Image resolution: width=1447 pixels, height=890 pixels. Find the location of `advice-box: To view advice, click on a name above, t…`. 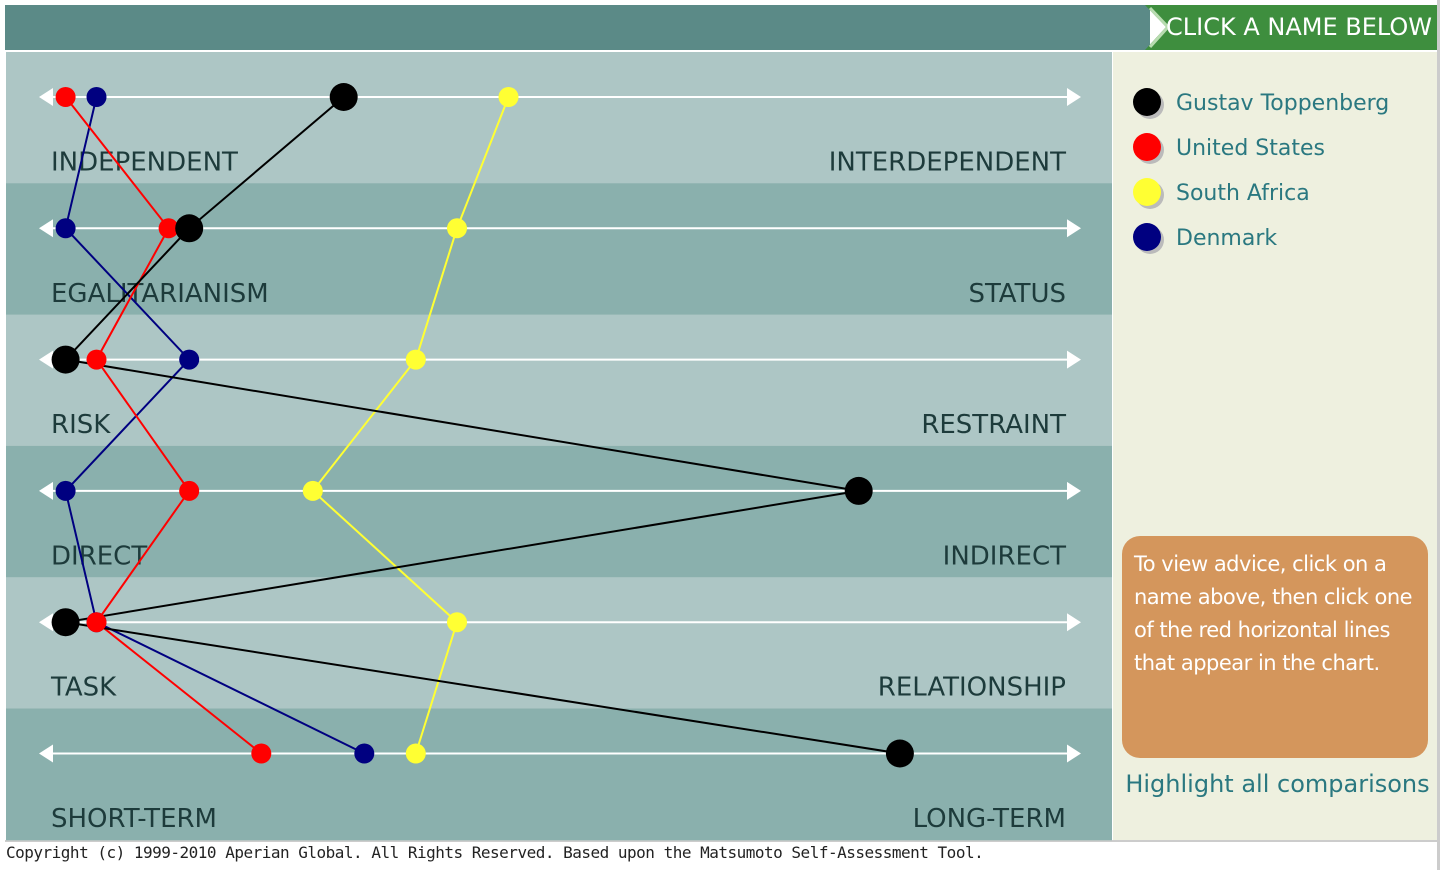

advice-box: To view advice, click on a name above, t… is located at coordinates (1275, 647).